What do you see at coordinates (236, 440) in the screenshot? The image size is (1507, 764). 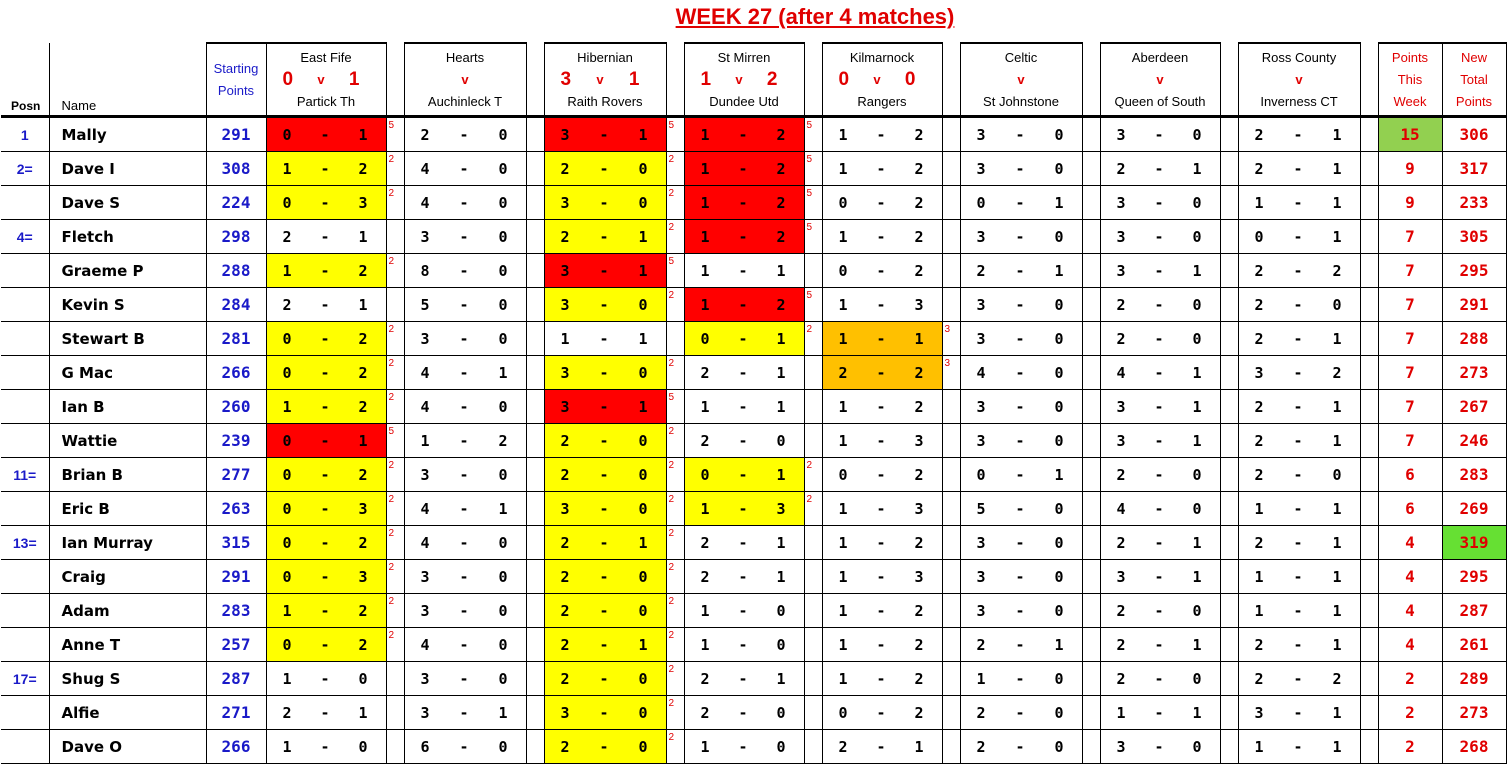 I see `starting-points: 239` at bounding box center [236, 440].